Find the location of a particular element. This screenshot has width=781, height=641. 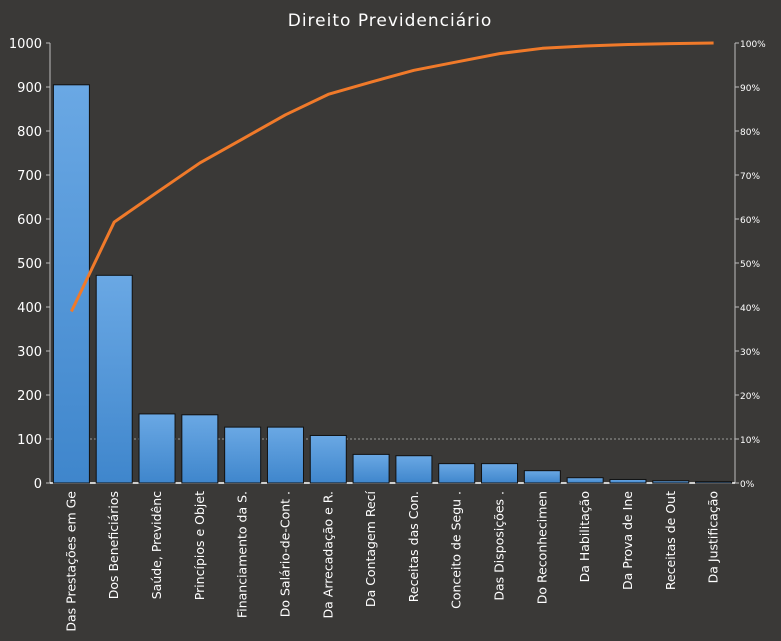

y2-tick-label: 60% is located at coordinates (750, 221).